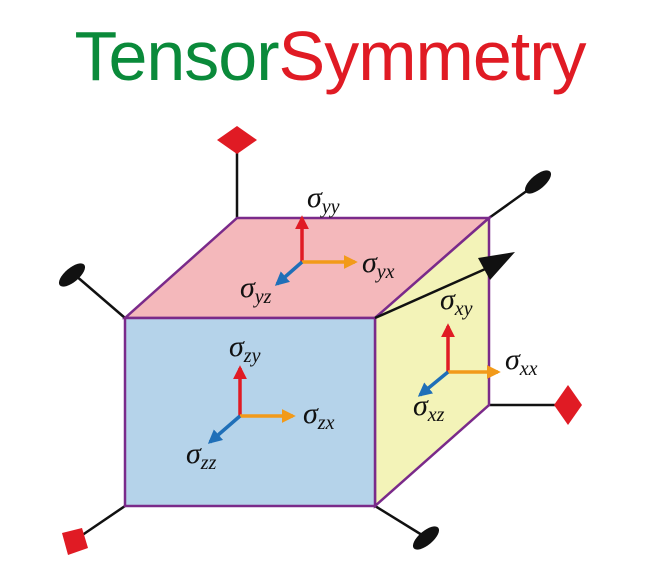 The image size is (660, 571). I want to click on red-diamond-marker-top, so click(237, 140).